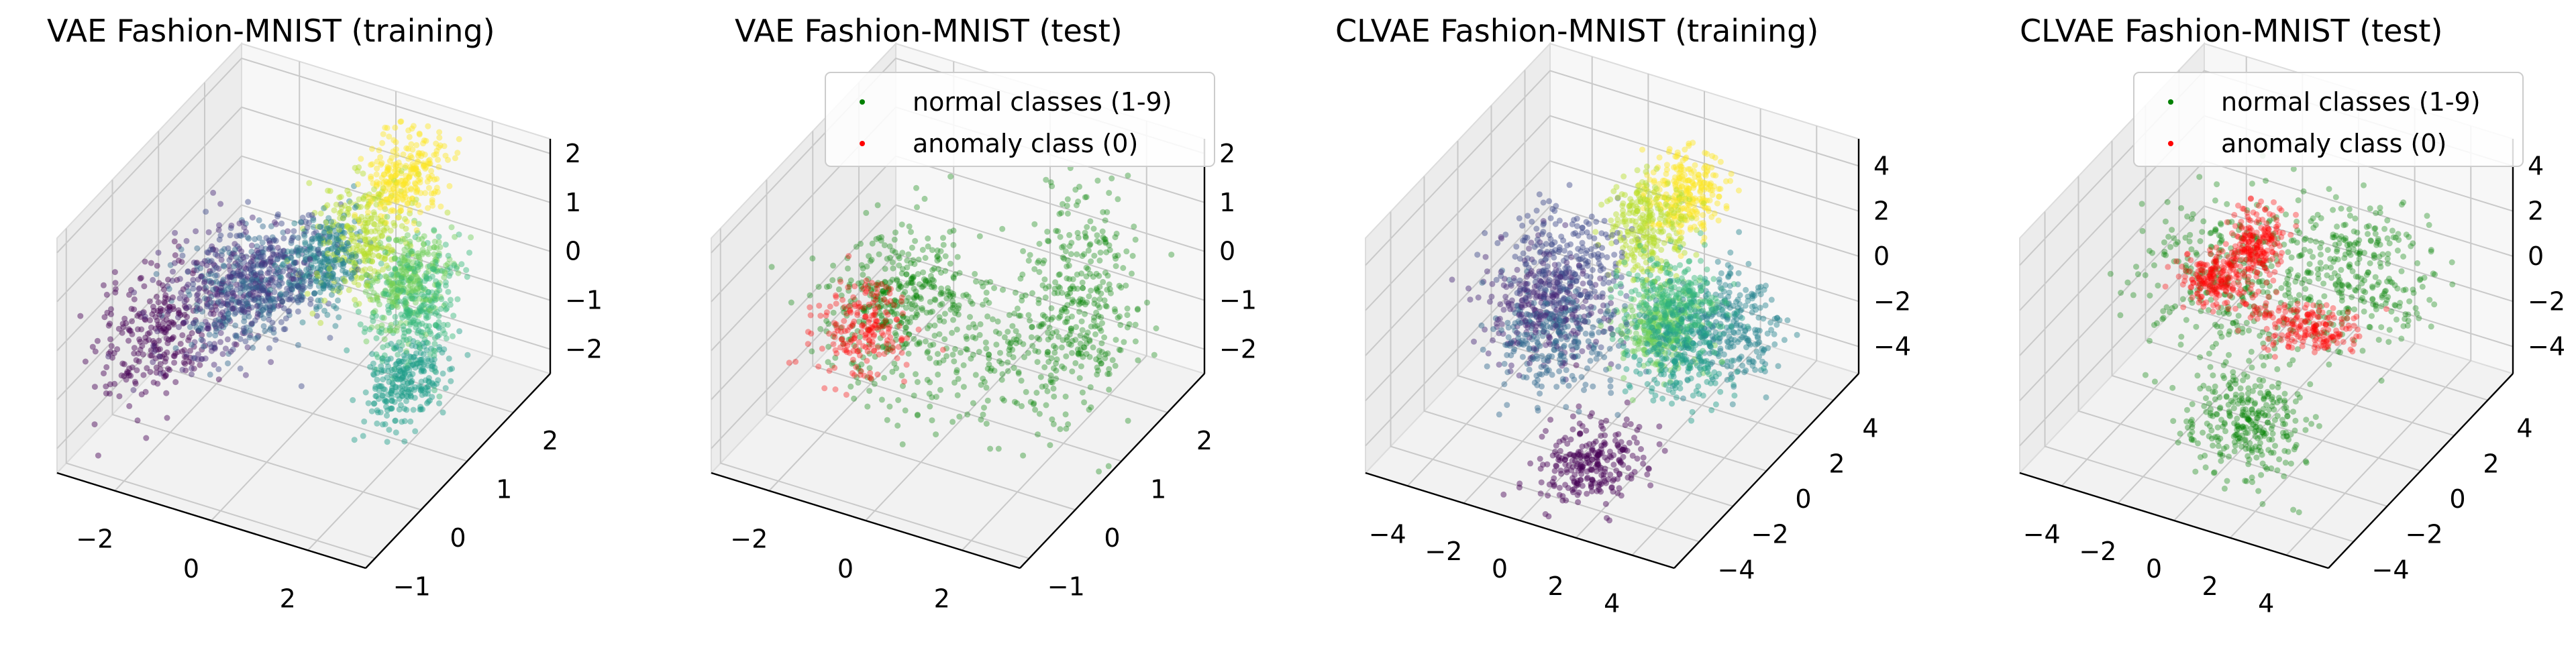 The width and height of the screenshot is (2576, 652). Describe the element at coordinates (207, 277) in the screenshot. I see `x-gridline` at that location.